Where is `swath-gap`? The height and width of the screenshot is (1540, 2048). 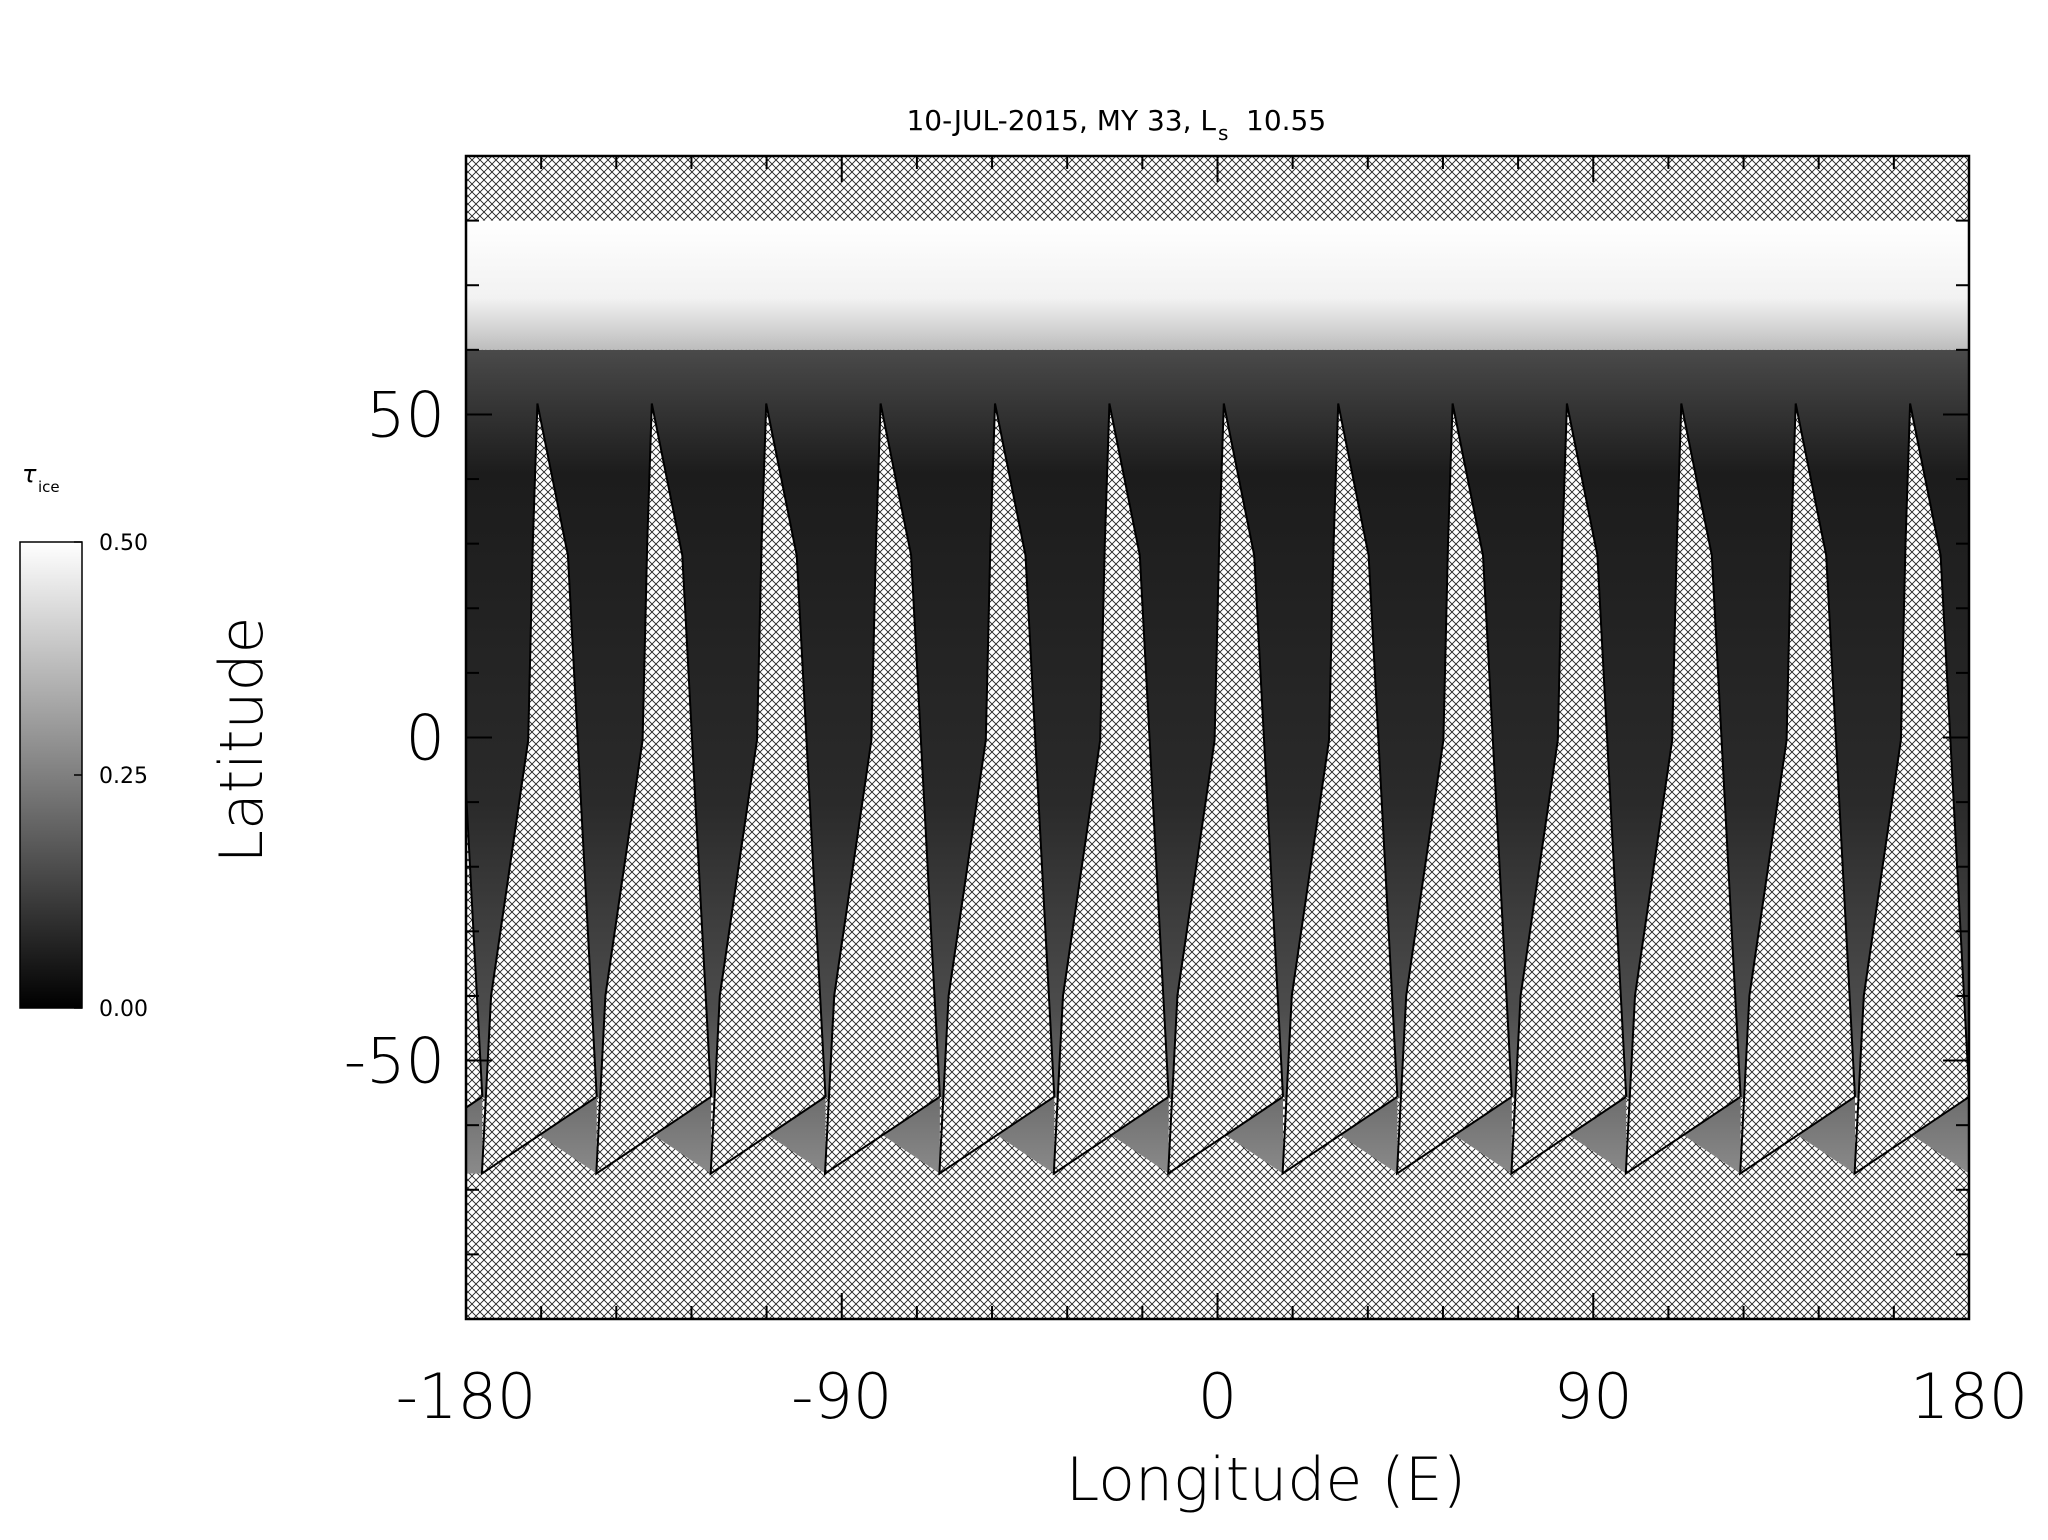 swath-gap is located at coordinates (2008, 789).